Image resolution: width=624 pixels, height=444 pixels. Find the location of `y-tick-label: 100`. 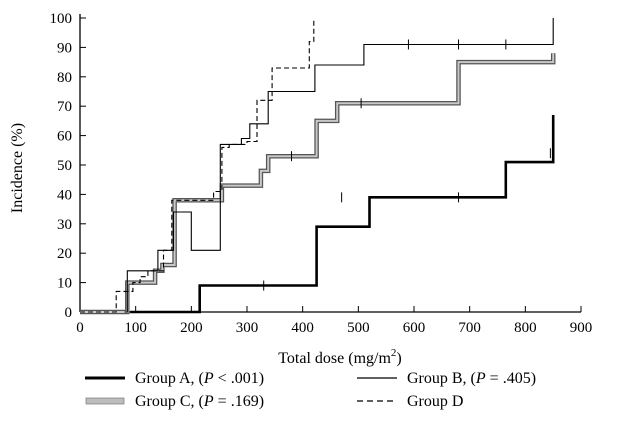

y-tick-label: 100 is located at coordinates (61, 19).